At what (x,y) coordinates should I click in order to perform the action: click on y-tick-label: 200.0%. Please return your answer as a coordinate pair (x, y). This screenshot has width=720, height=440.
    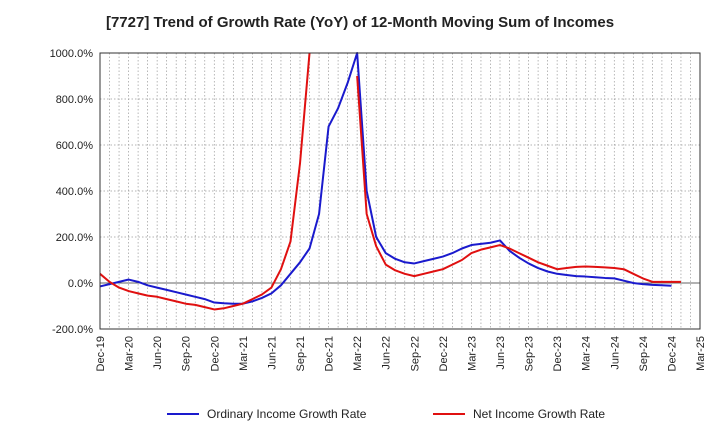
    Looking at the image, I should click on (75, 238).